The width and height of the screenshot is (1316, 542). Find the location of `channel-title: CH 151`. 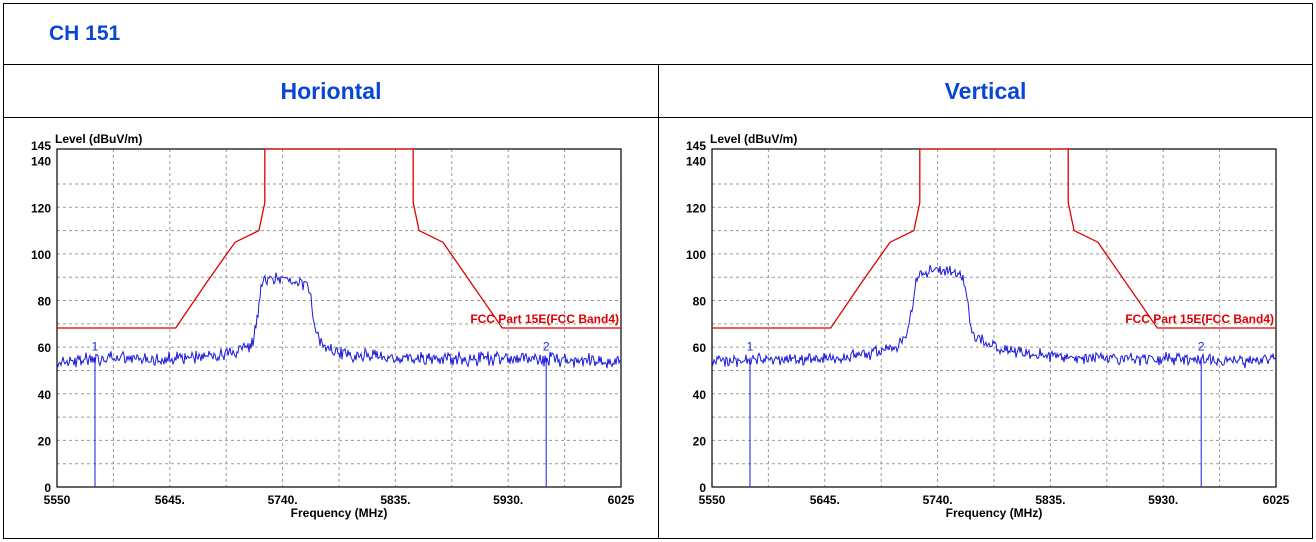

channel-title: CH 151 is located at coordinates (85, 33).